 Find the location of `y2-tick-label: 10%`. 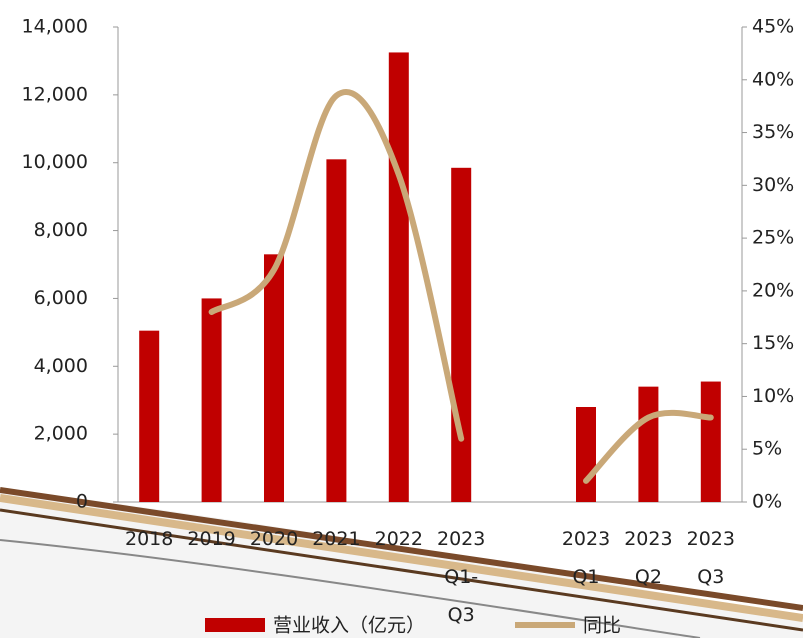

y2-tick-label: 10% is located at coordinates (773, 396).